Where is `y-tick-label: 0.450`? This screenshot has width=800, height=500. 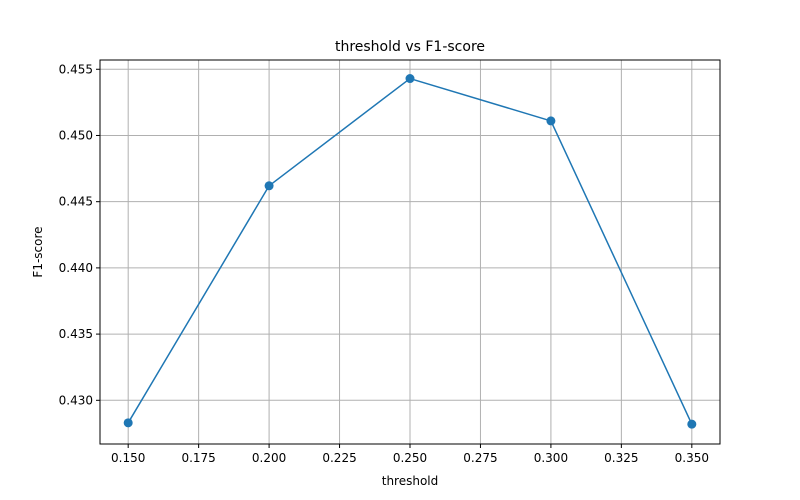 y-tick-label: 0.450 is located at coordinates (76, 135).